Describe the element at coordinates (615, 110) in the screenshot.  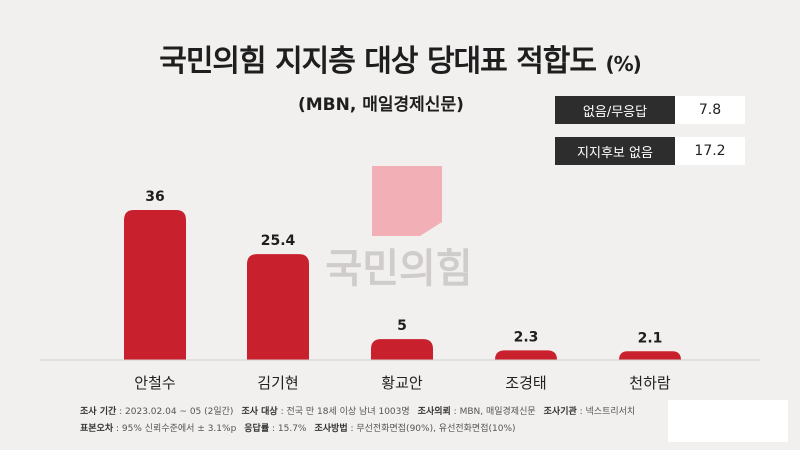
I see `side-table-label: 없음/무응답` at that location.